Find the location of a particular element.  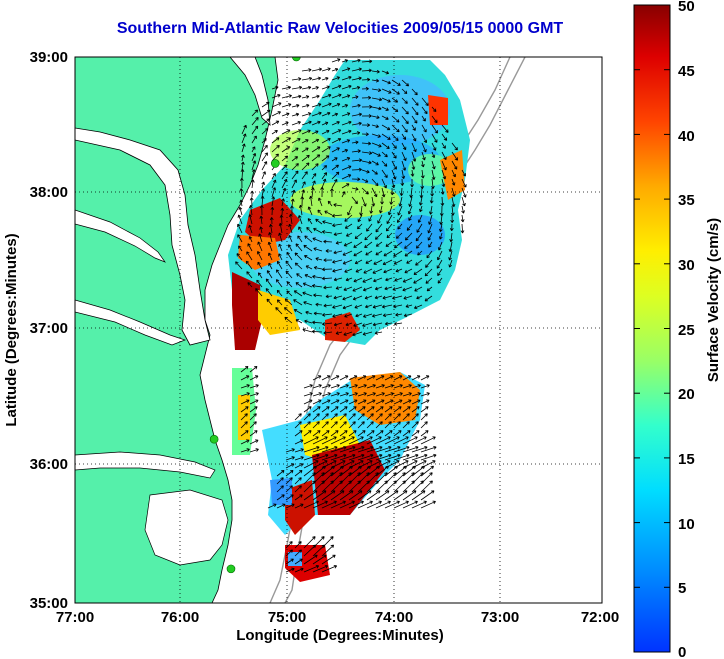

radar-station-marker is located at coordinates (275, 163).